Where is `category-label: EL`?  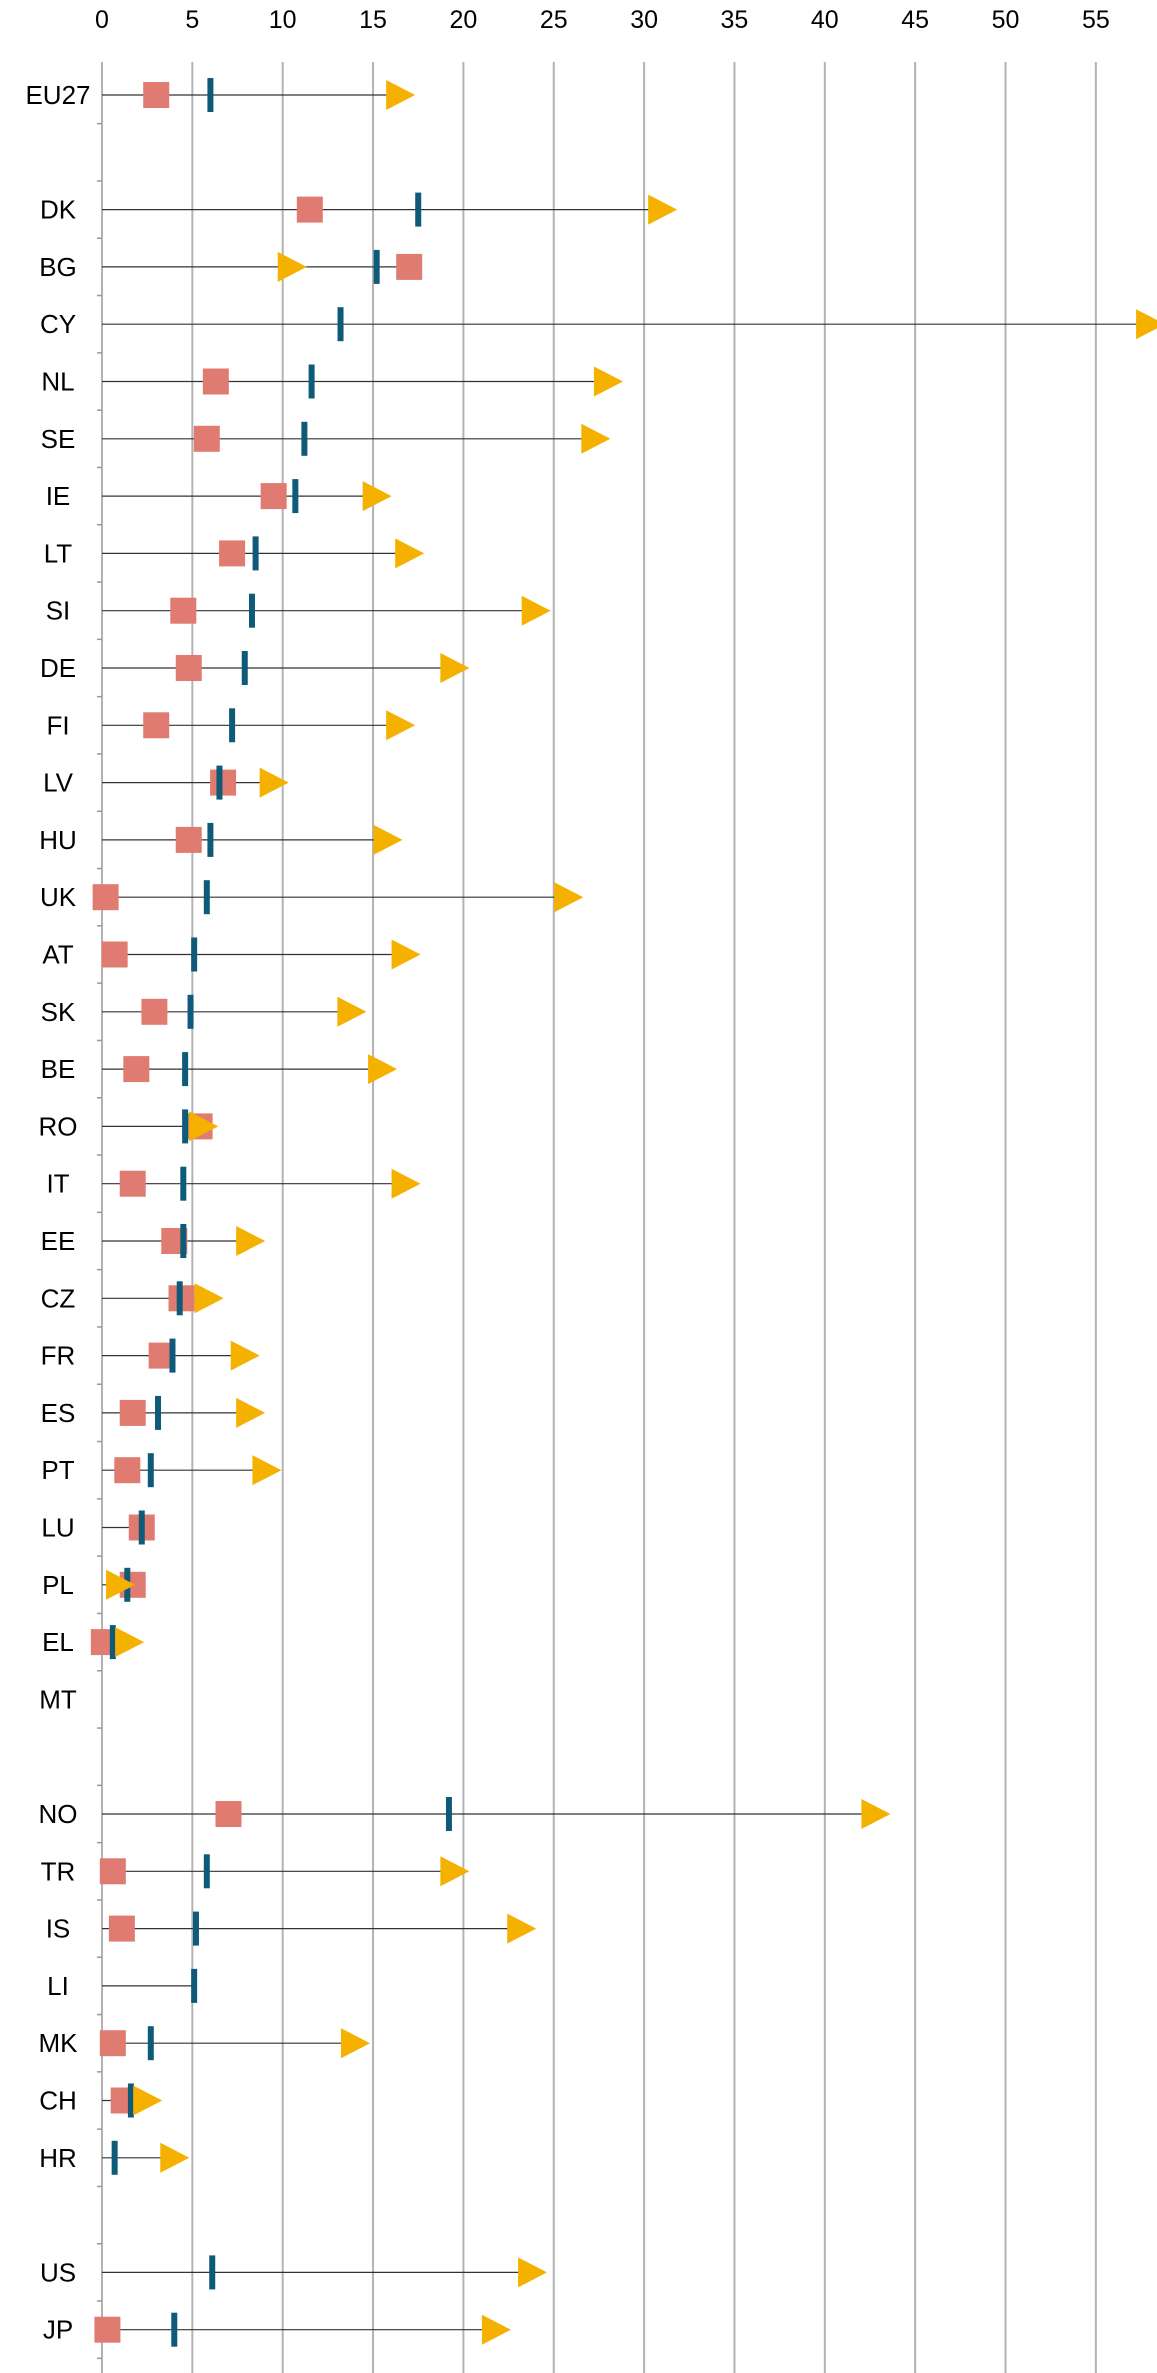 category-label: EL is located at coordinates (58, 1642).